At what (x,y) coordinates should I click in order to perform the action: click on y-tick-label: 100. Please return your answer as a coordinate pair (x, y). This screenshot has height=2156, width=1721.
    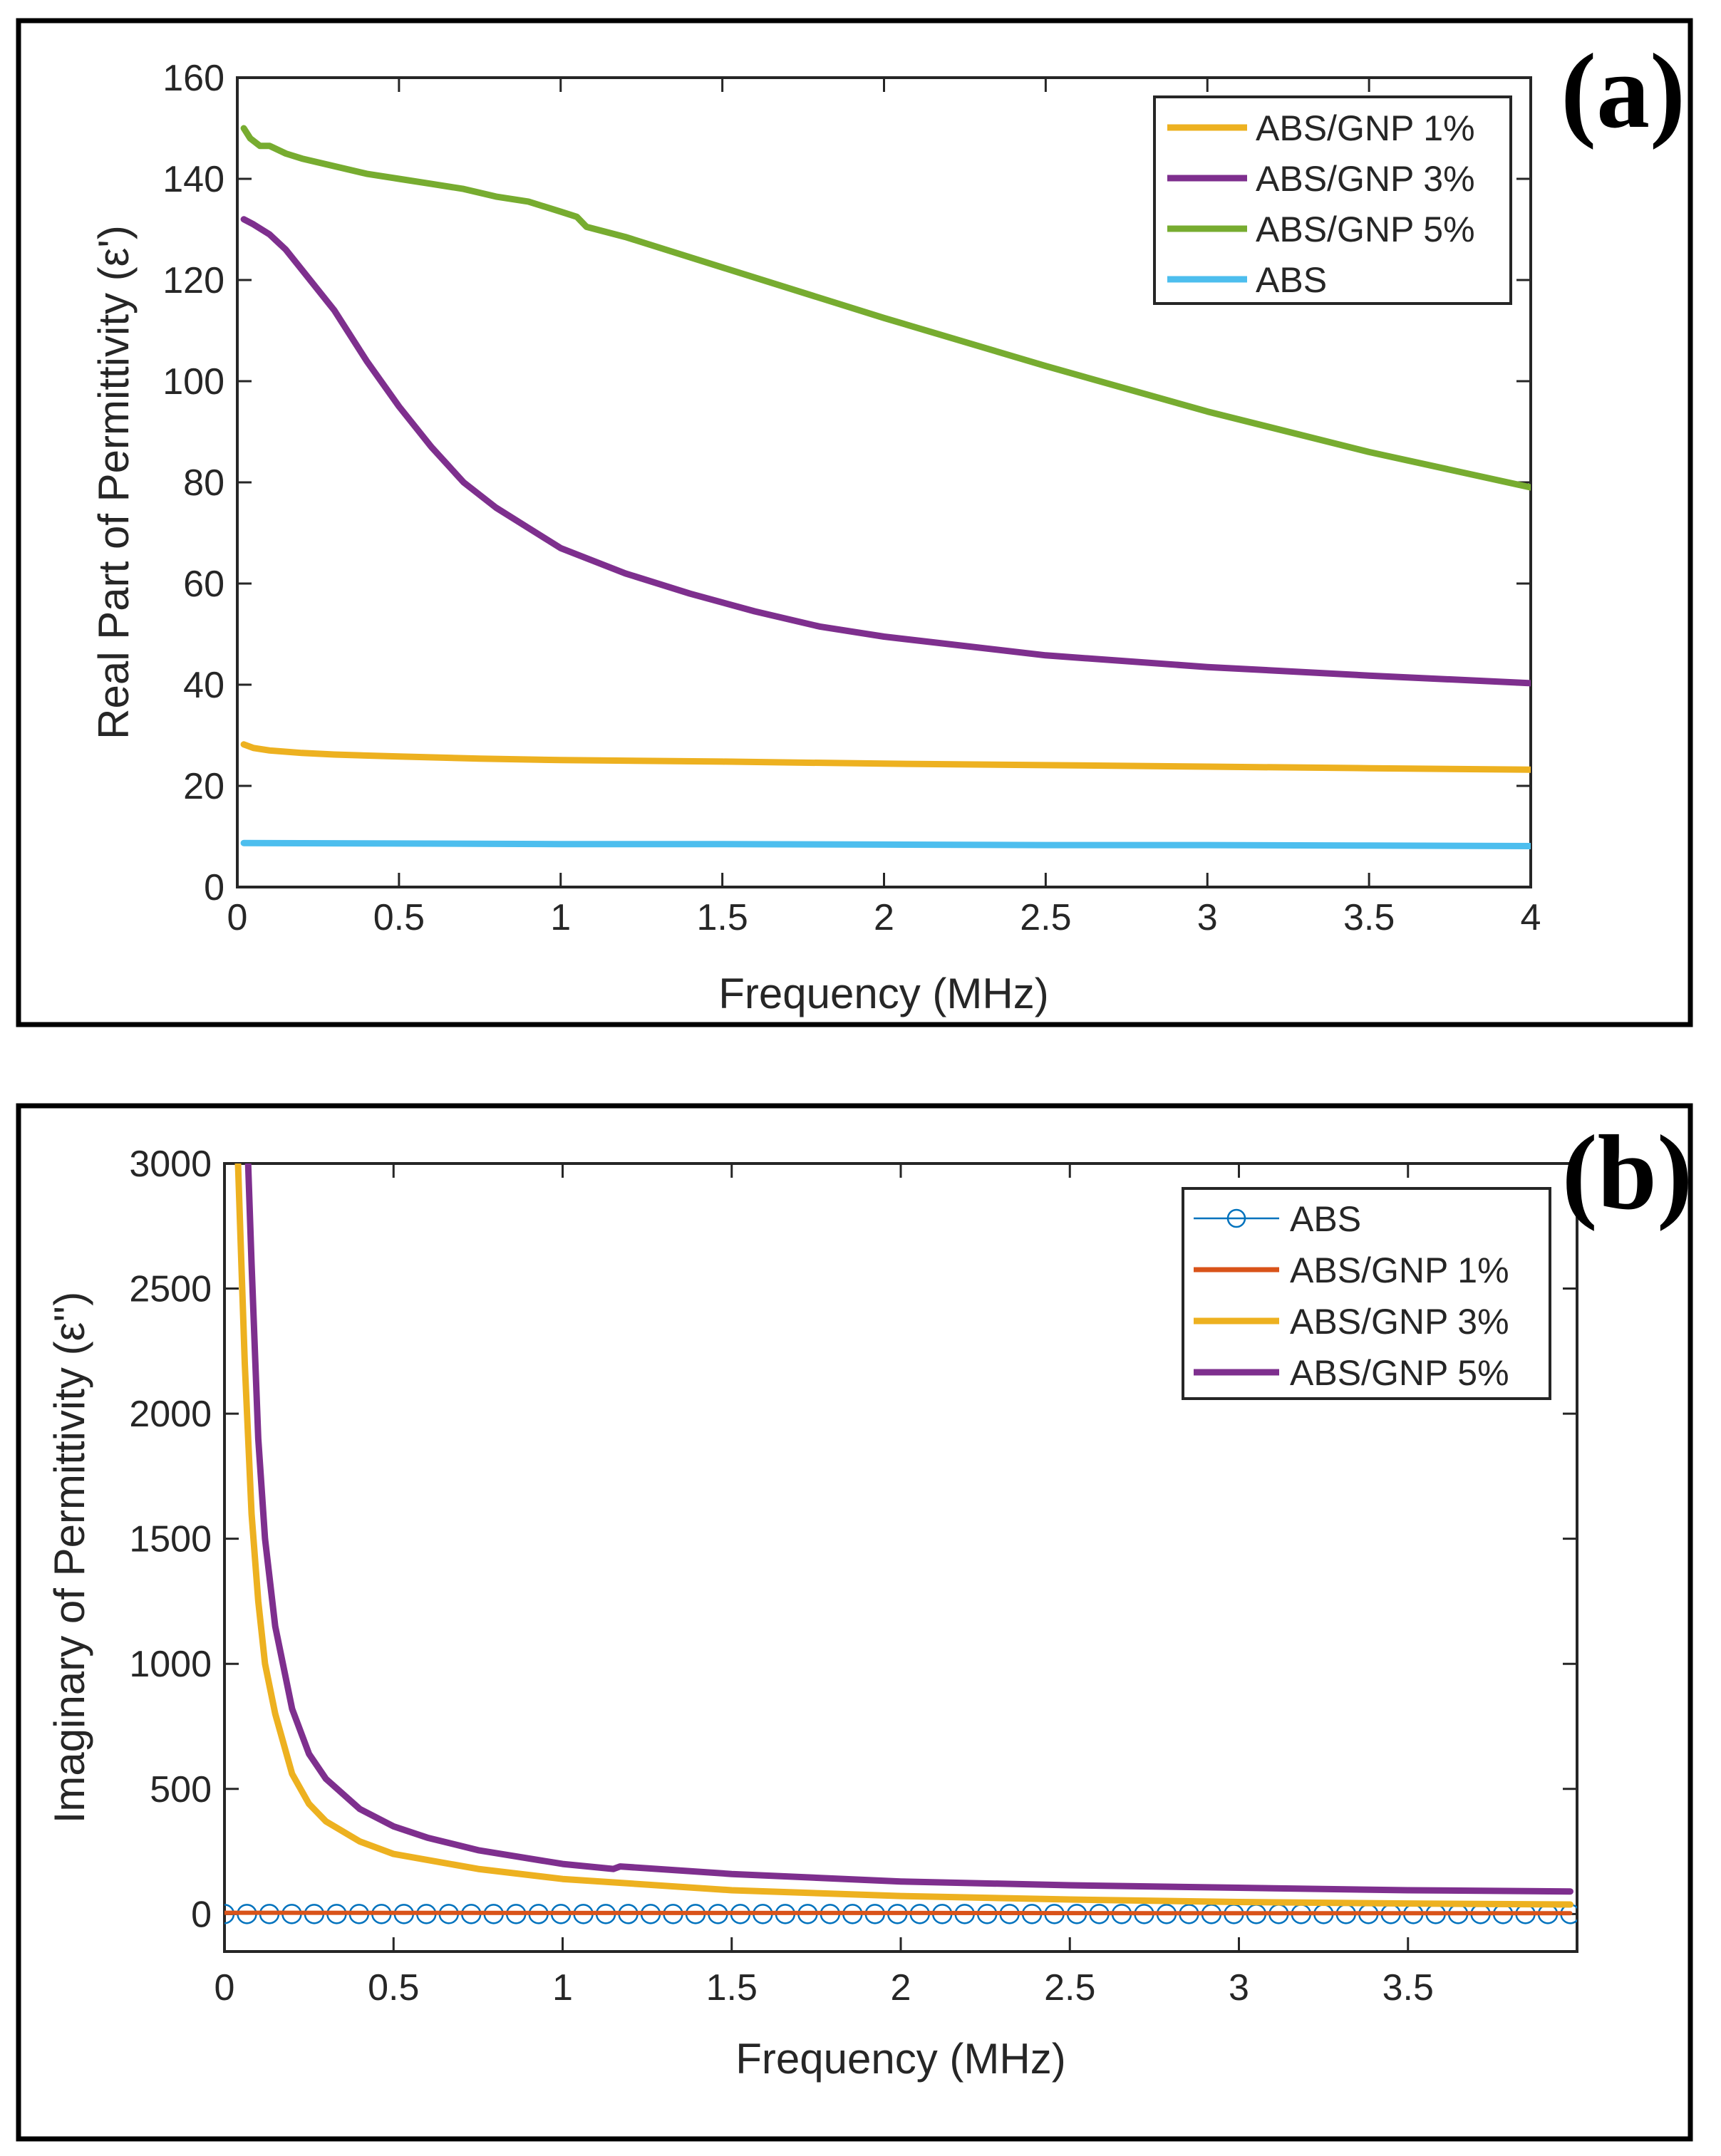
    Looking at the image, I should click on (193, 382).